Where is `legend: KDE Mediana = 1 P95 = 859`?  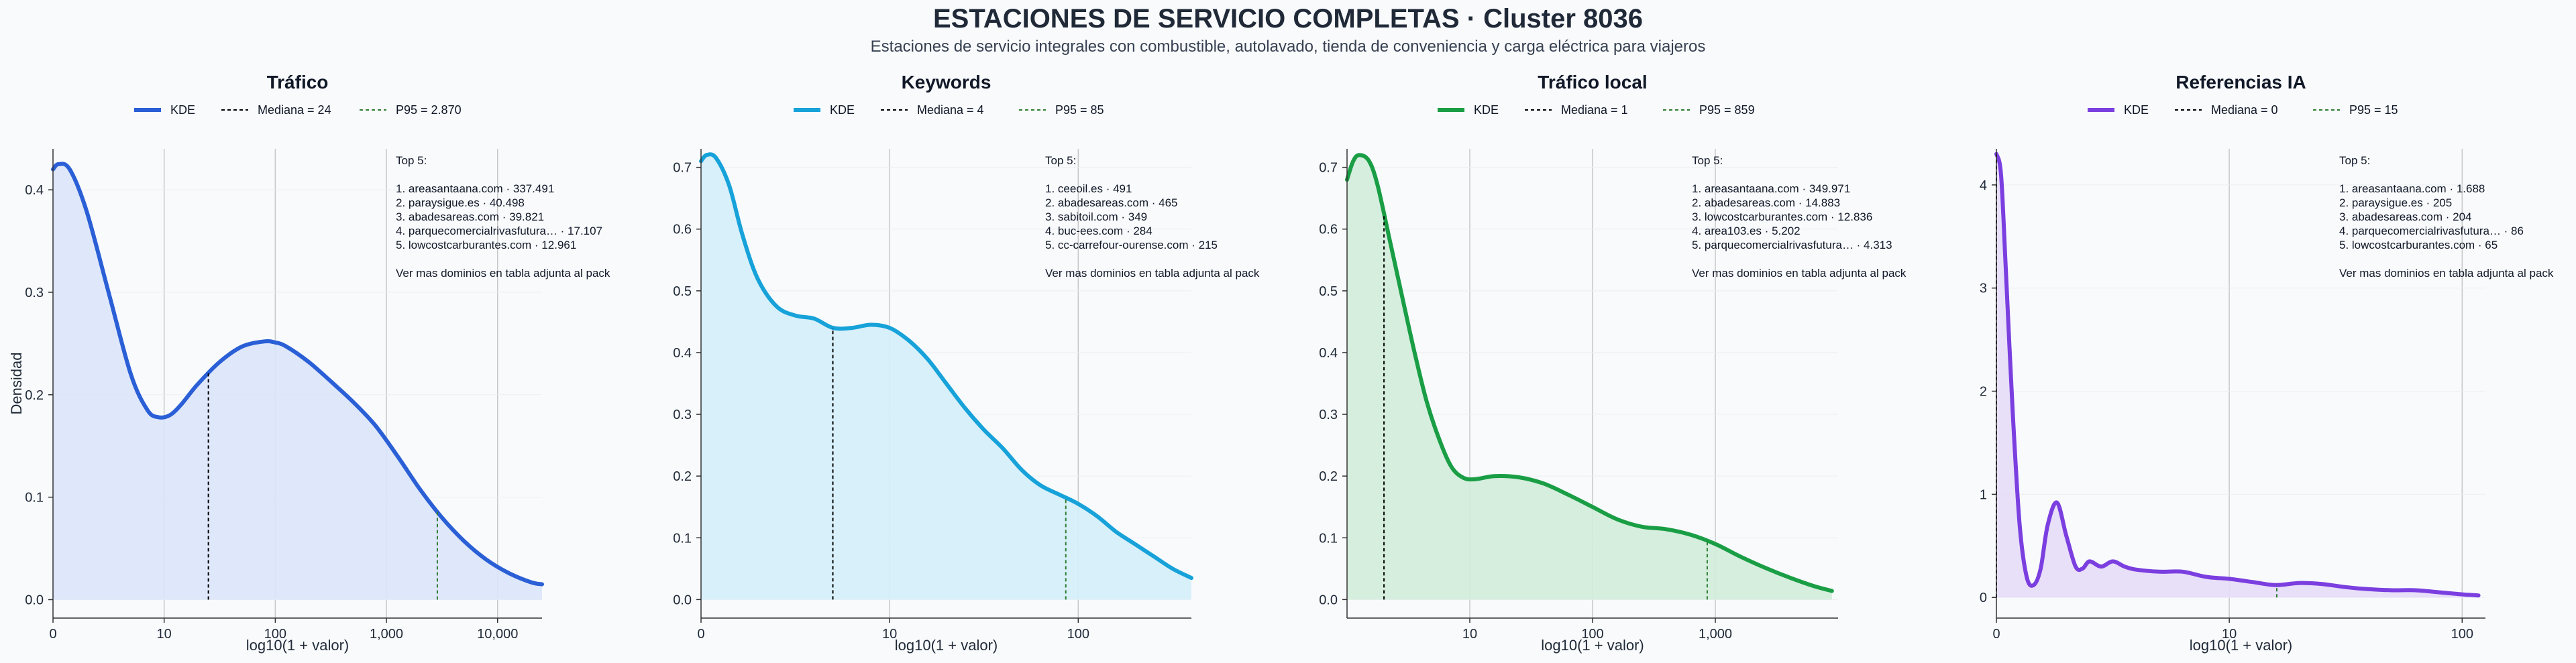 legend: KDE Mediana = 1 P95 = 859 is located at coordinates (1596, 110).